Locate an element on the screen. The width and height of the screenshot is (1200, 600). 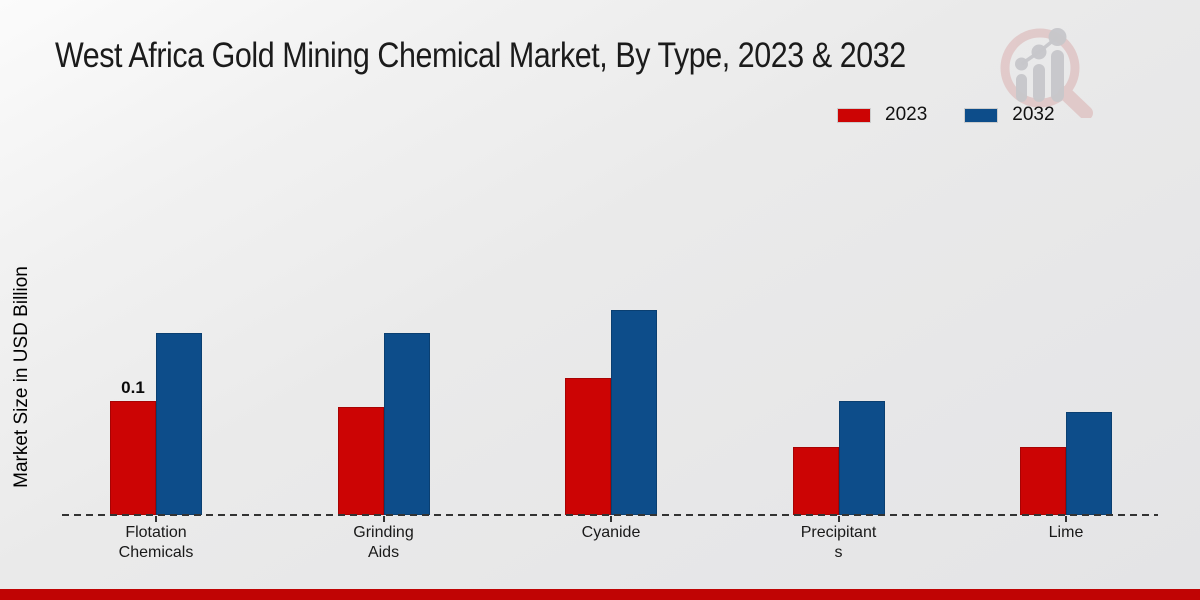
legend-label-2023: 2023 is located at coordinates (906, 114).